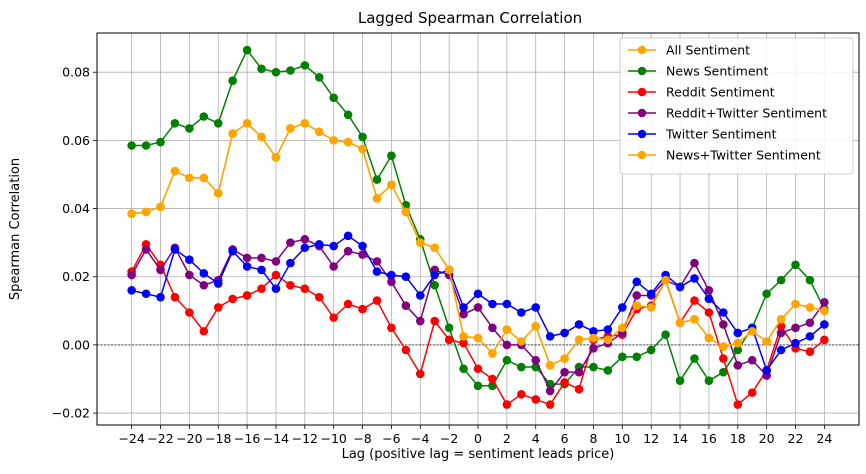  Describe the element at coordinates (189, 438) in the screenshot. I see `x-tick-label: −20` at that location.